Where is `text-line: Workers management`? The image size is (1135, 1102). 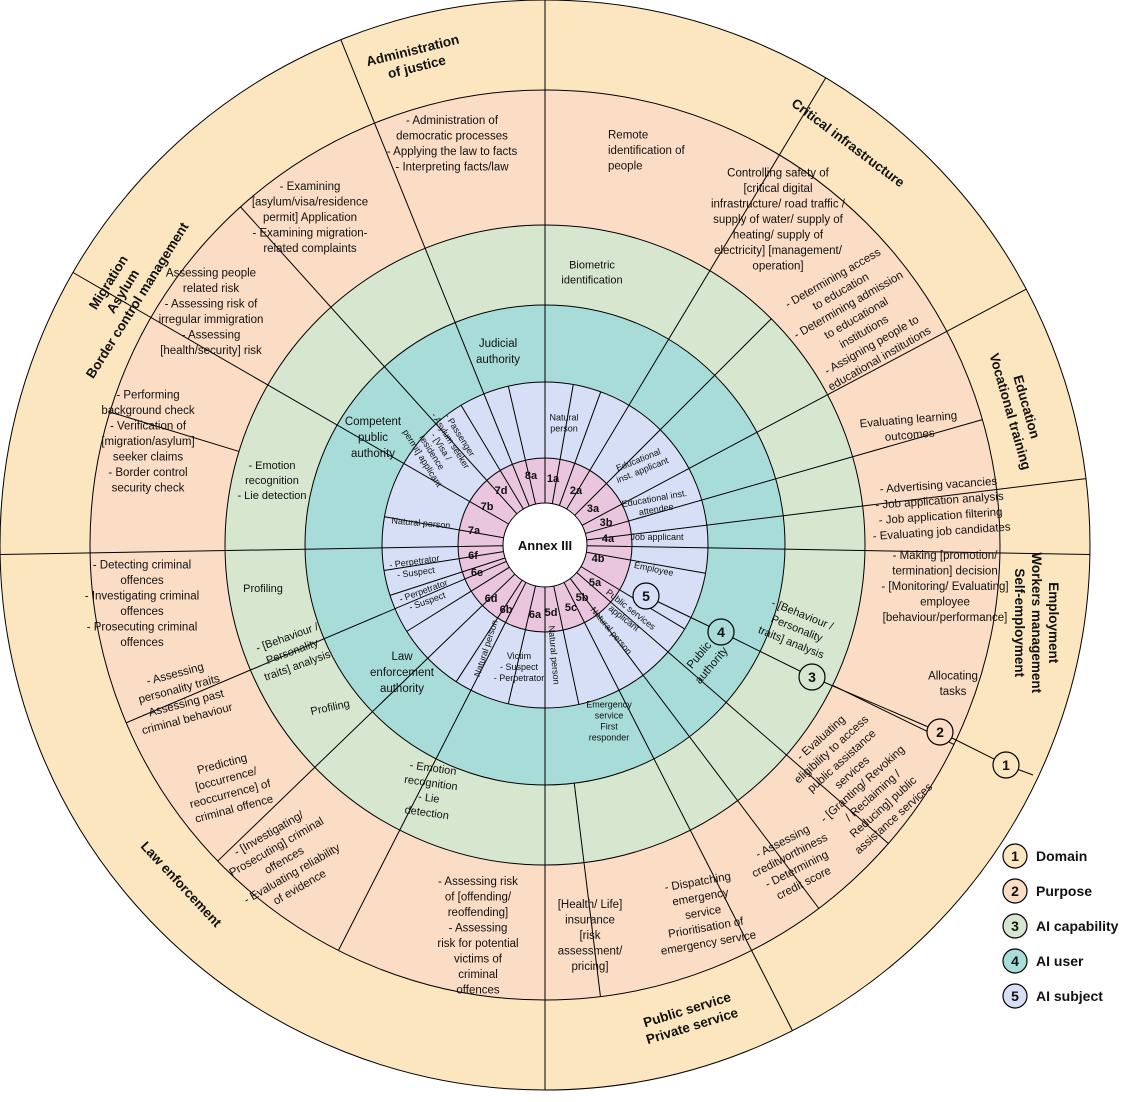 text-line: Workers management is located at coordinates (1036, 622).